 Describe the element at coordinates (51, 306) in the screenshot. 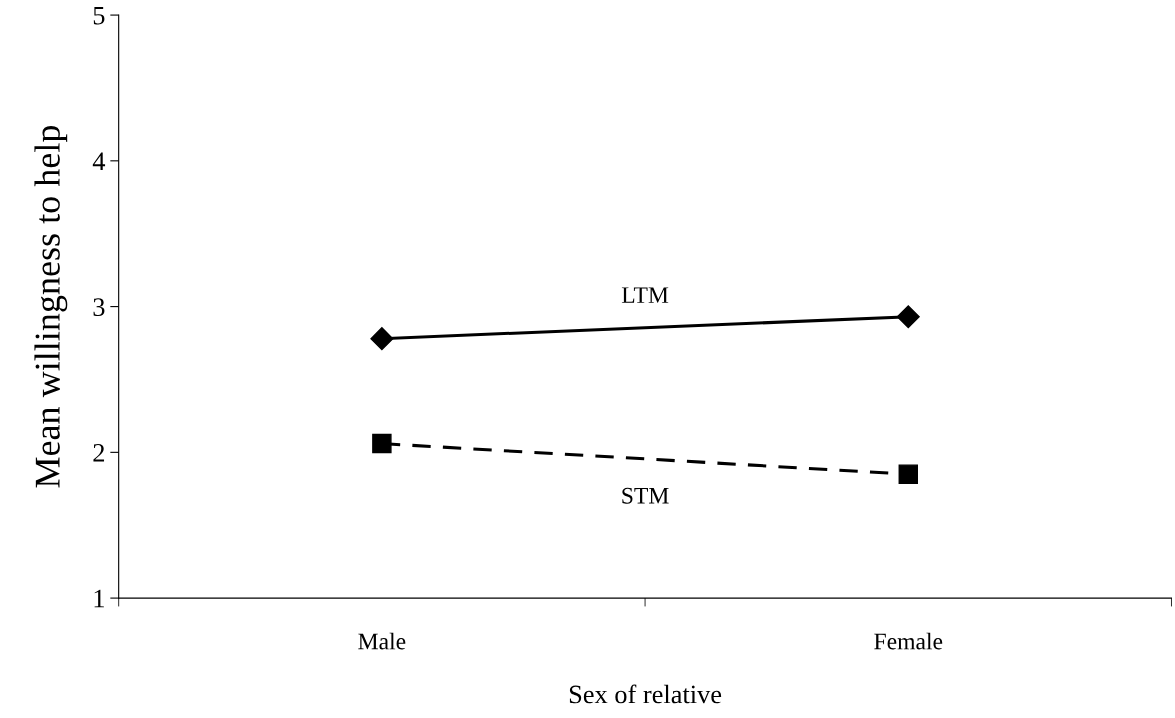

I see `y-axis-title: Mean willingness to help` at that location.